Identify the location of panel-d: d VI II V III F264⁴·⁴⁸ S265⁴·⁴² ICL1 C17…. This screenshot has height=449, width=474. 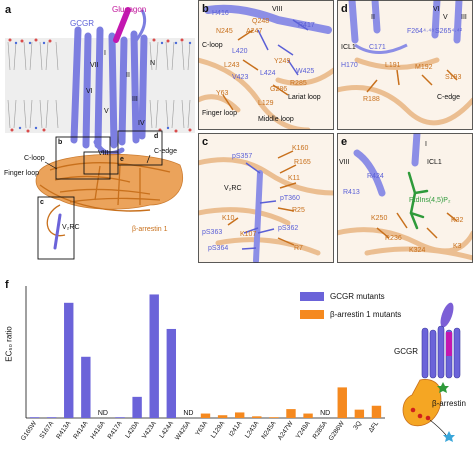
(405, 65).